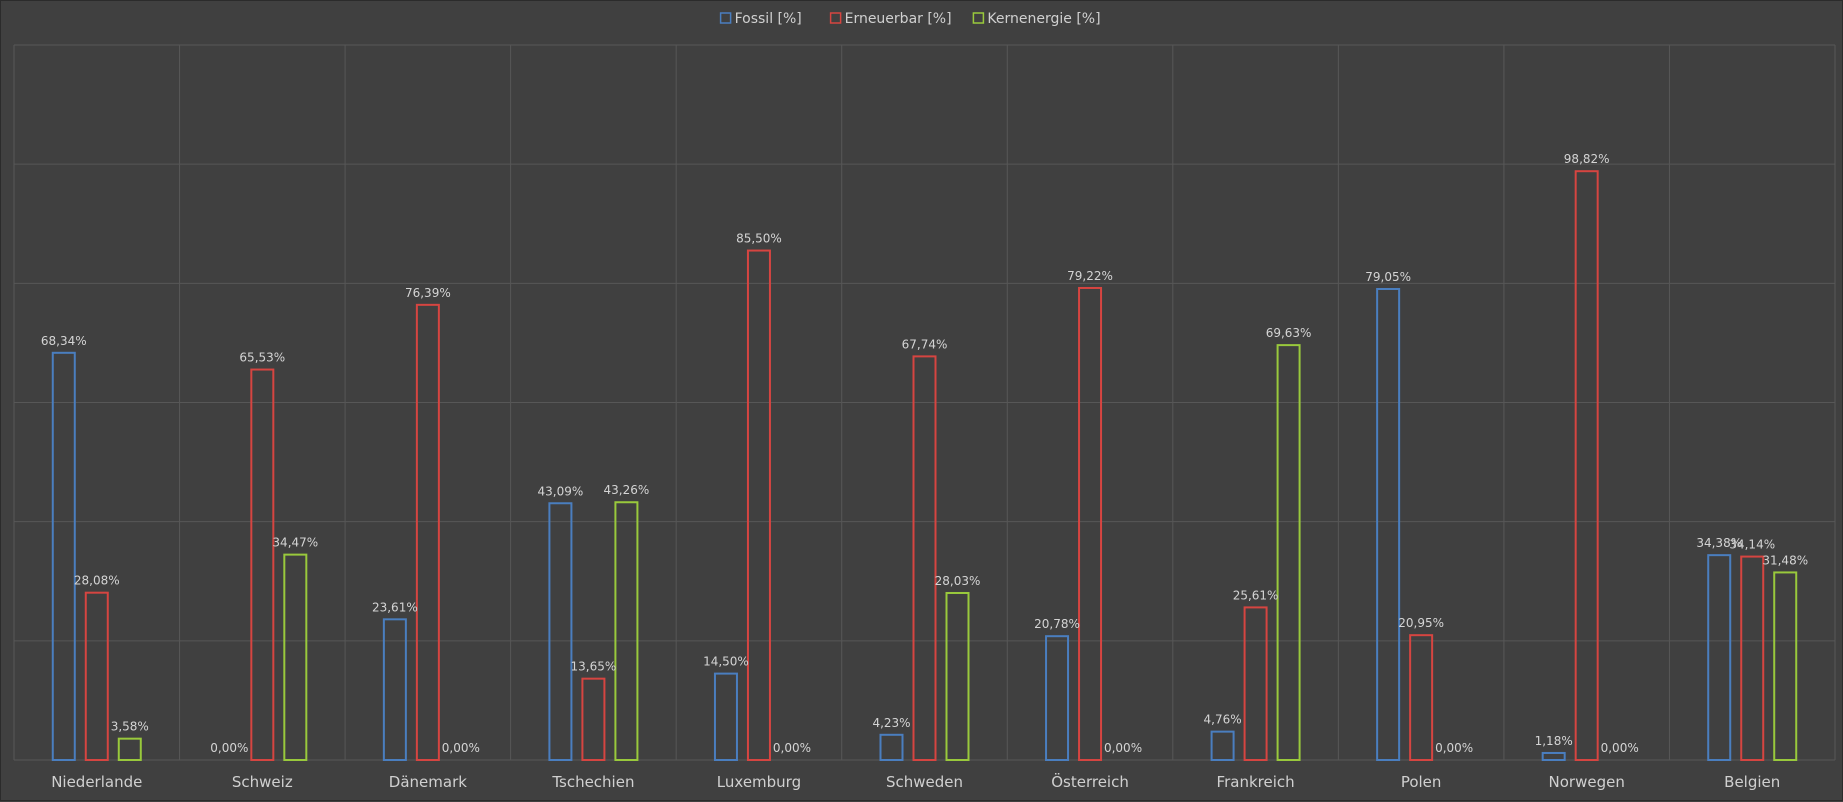  What do you see at coordinates (1222, 745) in the screenshot?
I see `bar-fossil-frankreich` at bounding box center [1222, 745].